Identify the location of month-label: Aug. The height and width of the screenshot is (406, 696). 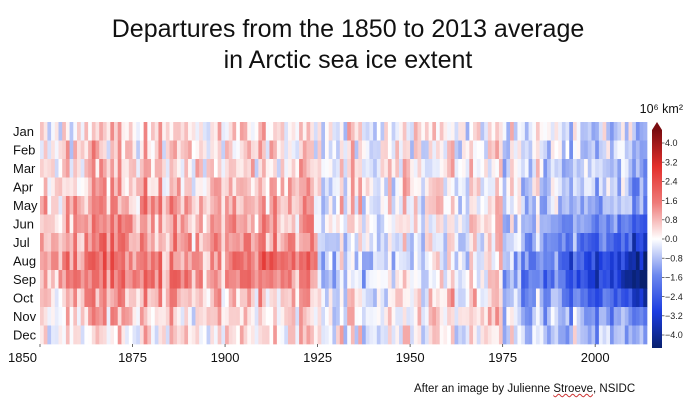
(24, 260).